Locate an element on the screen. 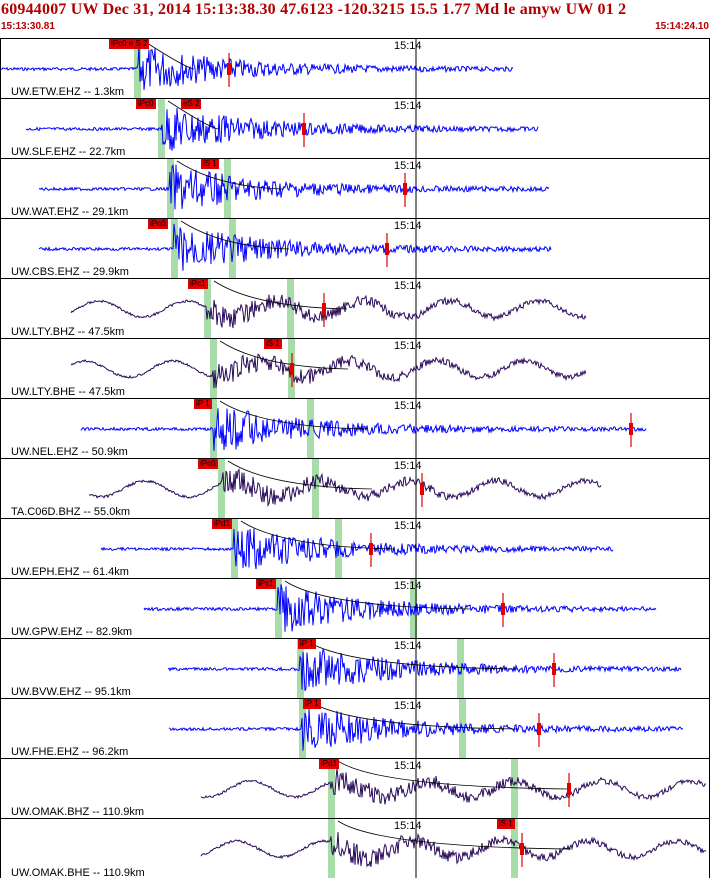 This screenshot has height=878, width=711. station-channel-label: UW.LTY.BHZ -- 47.5km is located at coordinates (69, 332).